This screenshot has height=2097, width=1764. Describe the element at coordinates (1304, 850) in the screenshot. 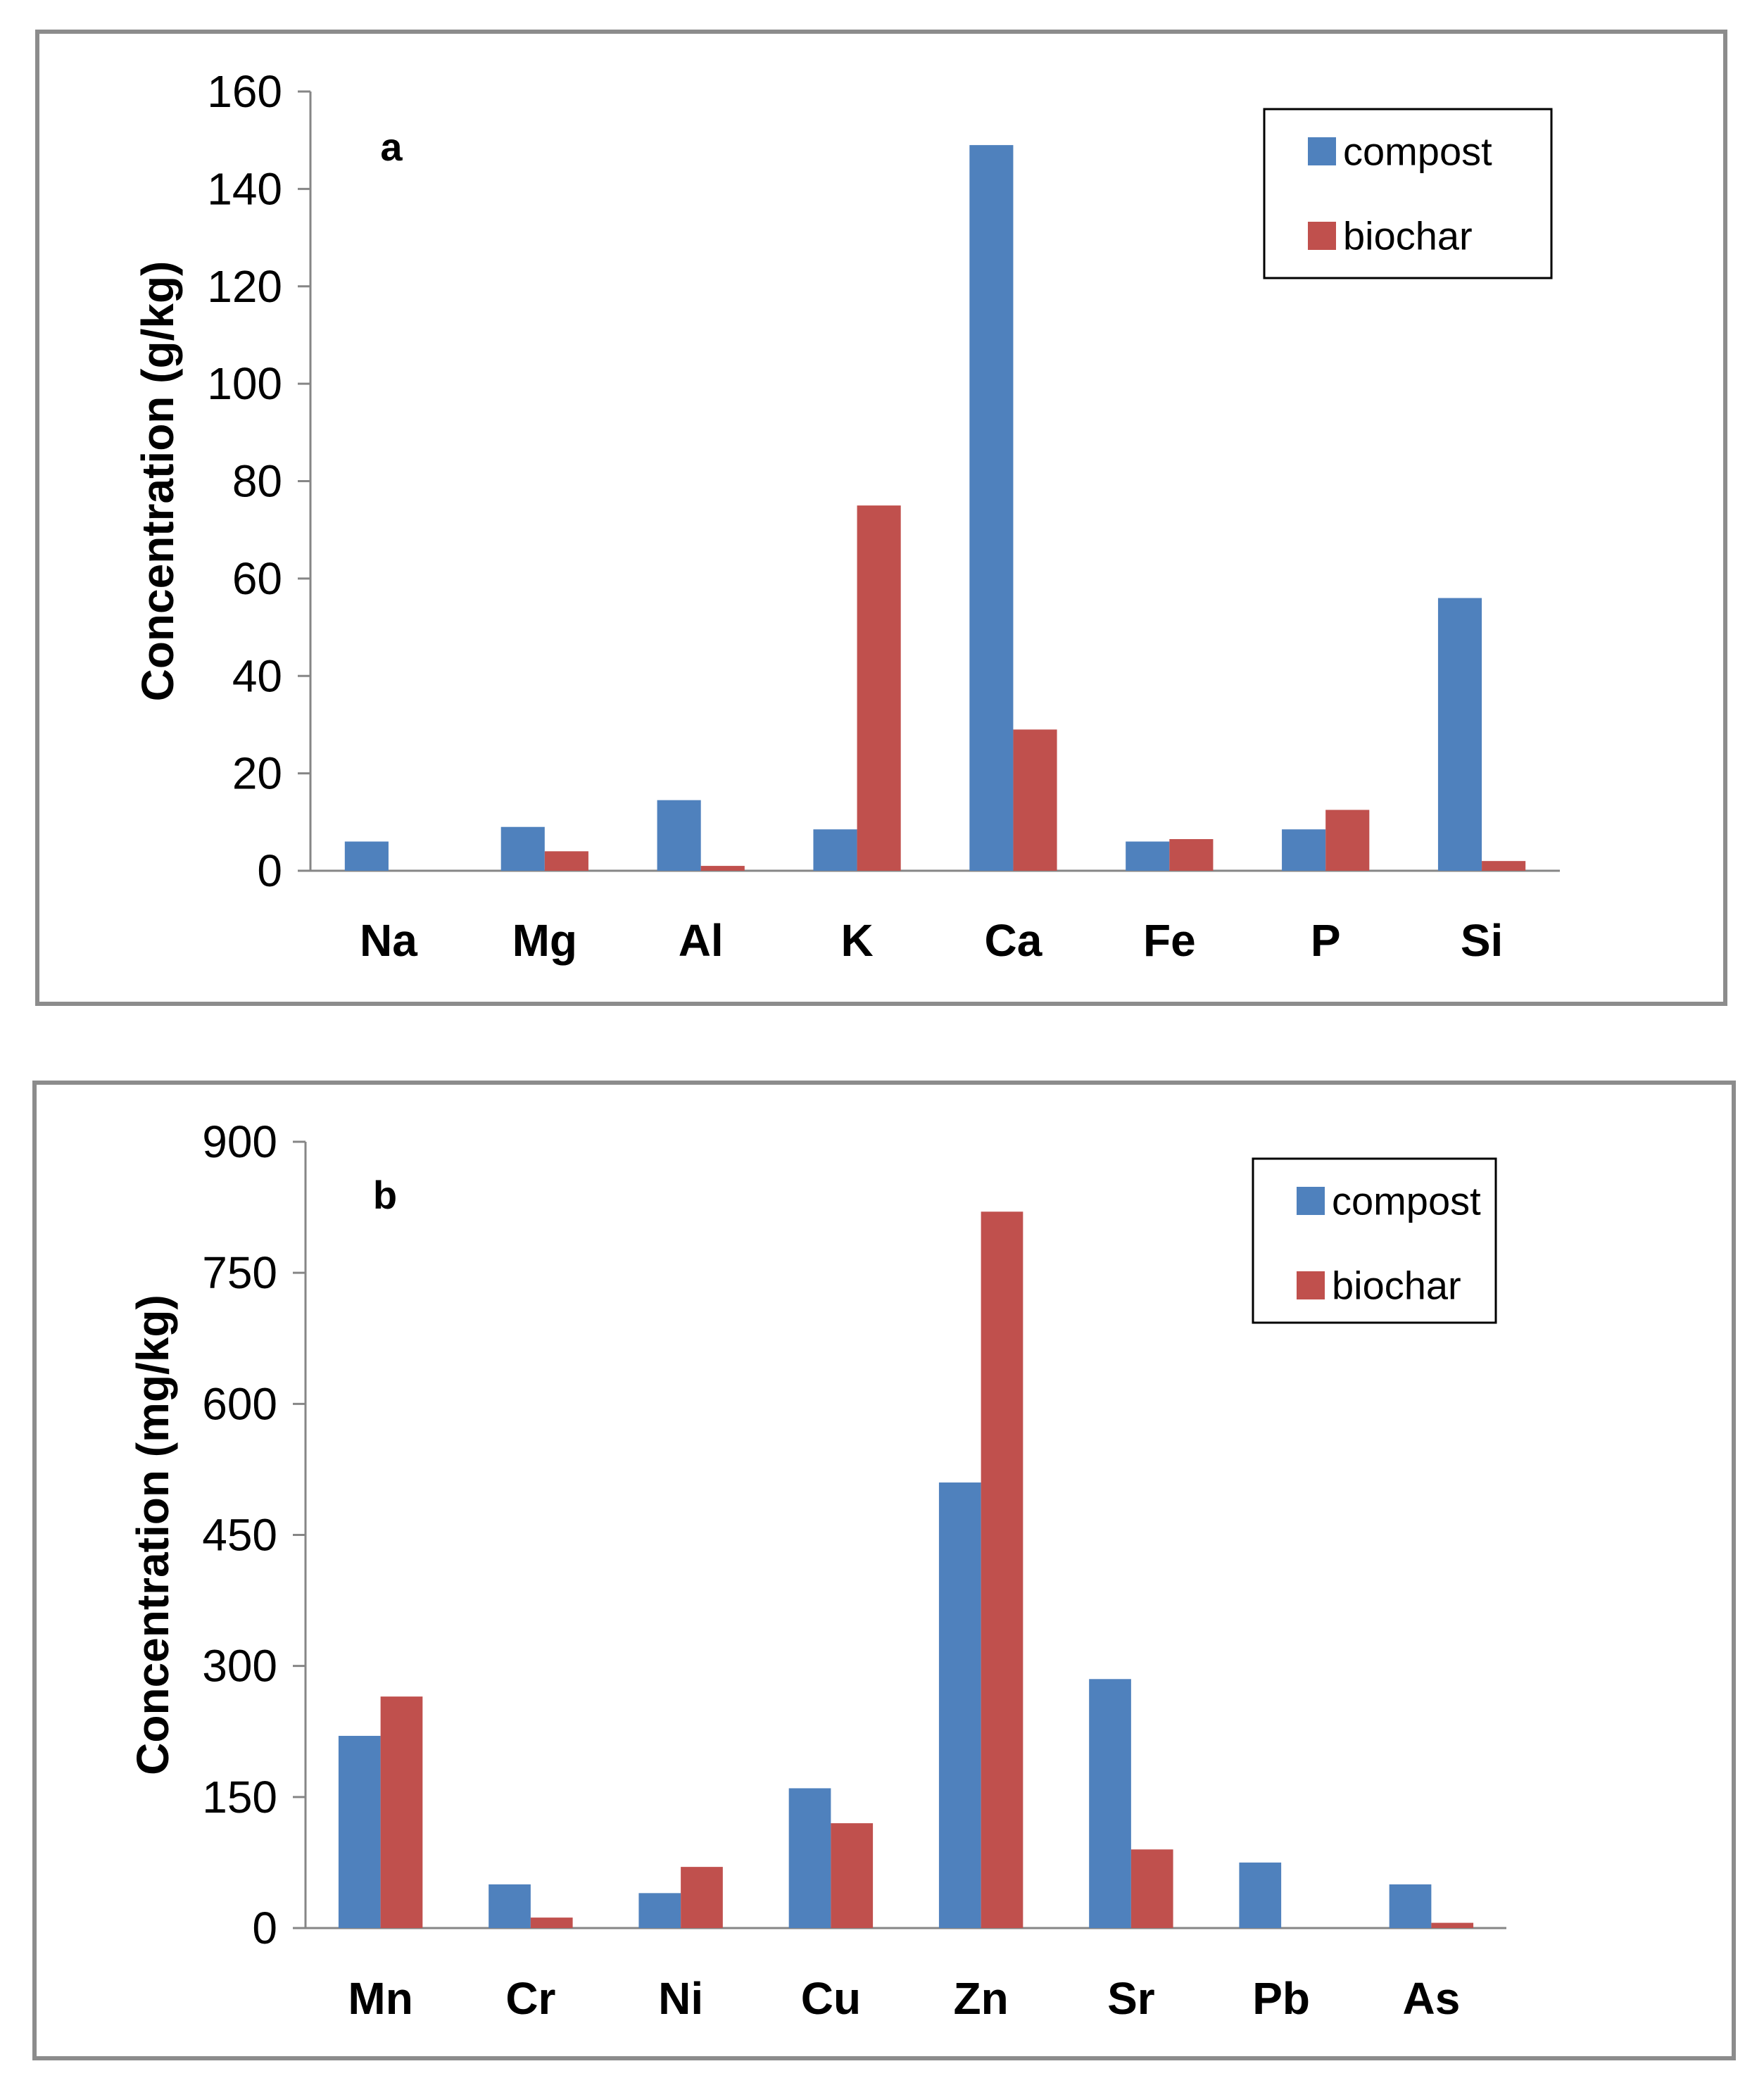

I see `bar-compost-P` at that location.